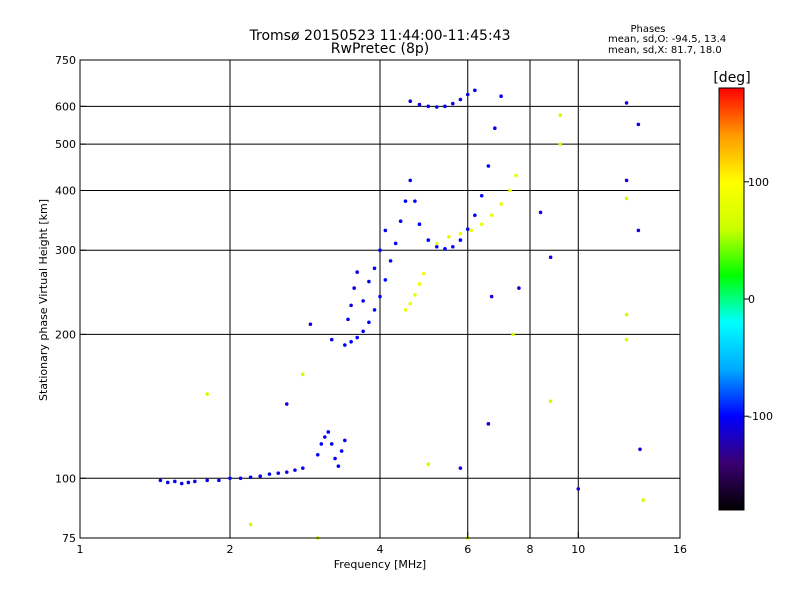  I want to click on chart-subtitle: RwPretec (8p), so click(380, 49).